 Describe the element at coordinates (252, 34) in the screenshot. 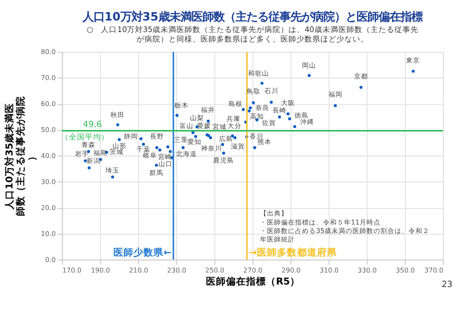

I see `chart-subtitle: ○ 人口10万対35歳未満医師数（主たる従事先が病院）は、40歳未満医師数（主たる従事先が病院）と同様、医師多数県ほど多く、医師少数県ほど少ない。` at that location.